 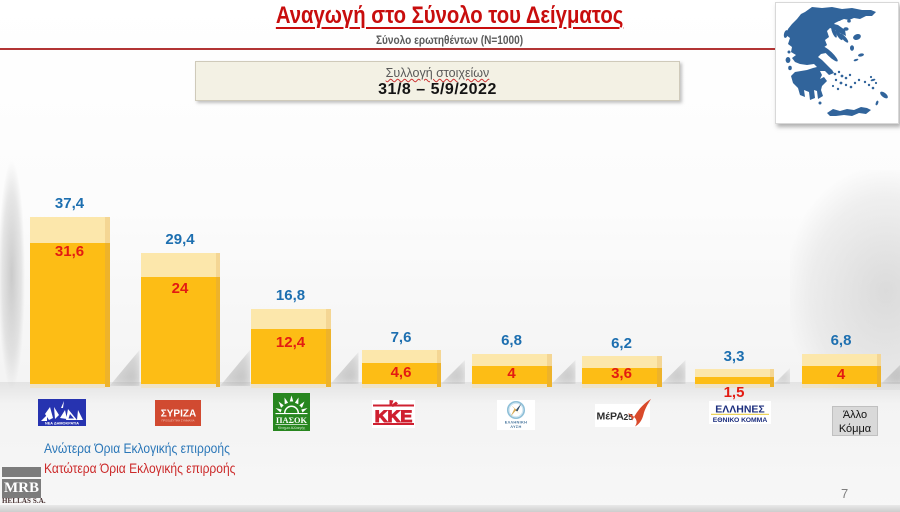 What do you see at coordinates (394, 416) in the screenshot?
I see `svg-text: KKE` at bounding box center [394, 416].